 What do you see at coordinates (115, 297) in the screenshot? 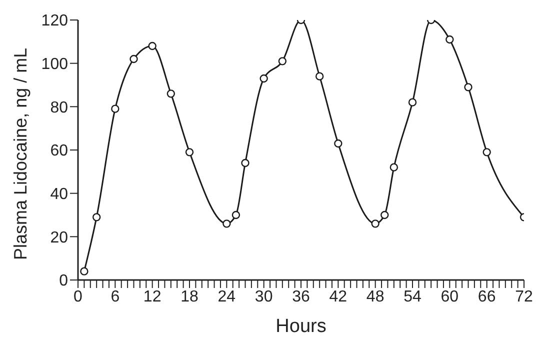
I see `x-tick-label: 6` at bounding box center [115, 297].